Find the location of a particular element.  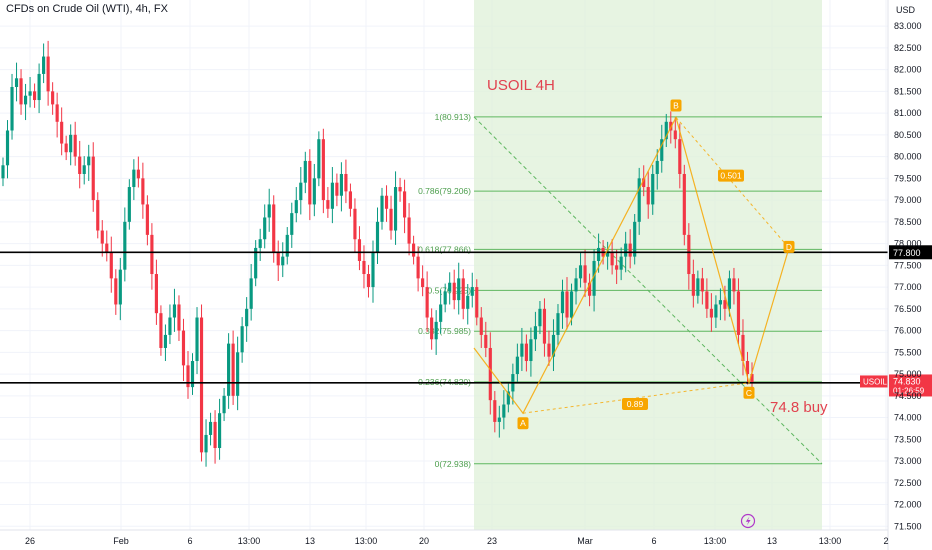

y-tick-label: 81.500 is located at coordinates (908, 91).